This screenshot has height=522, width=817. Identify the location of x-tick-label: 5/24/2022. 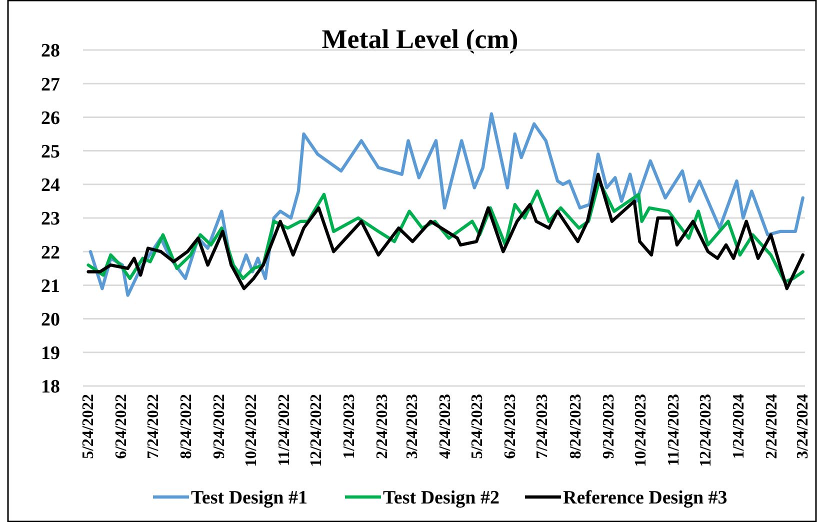
(88, 426).